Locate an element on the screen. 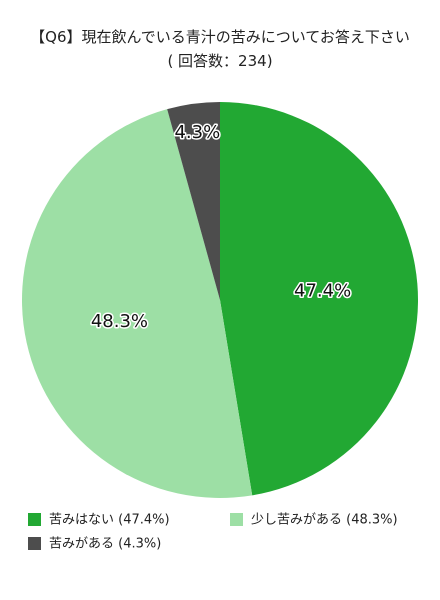 The image size is (440, 600). legend-label: 苦みはない (47.4%) is located at coordinates (109, 520).